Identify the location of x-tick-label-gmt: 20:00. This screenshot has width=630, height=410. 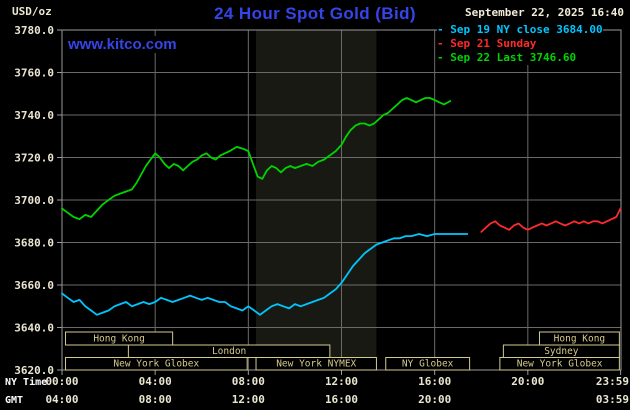
(434, 399).